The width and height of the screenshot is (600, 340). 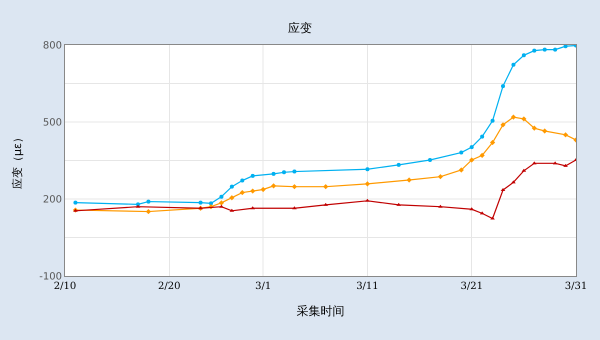 I want to click on x-tick-label: 2/10, so click(x=65, y=286).